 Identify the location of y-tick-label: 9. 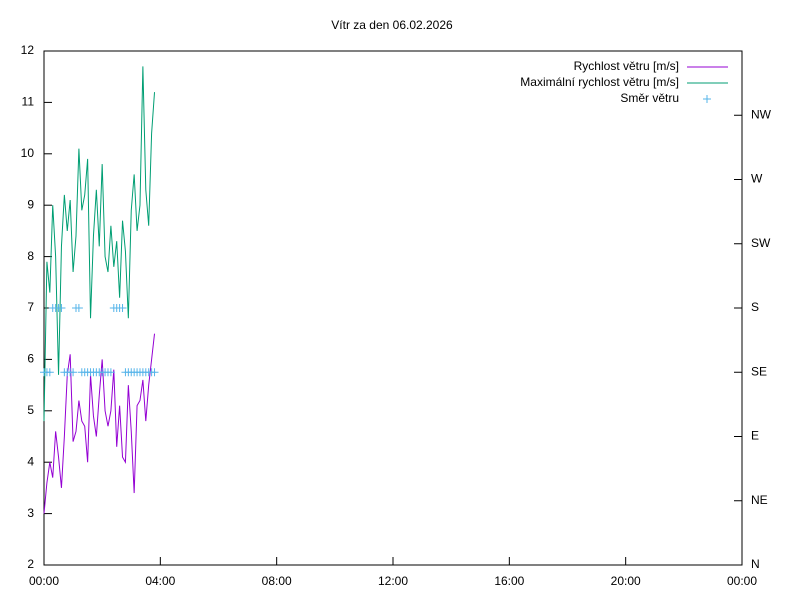
(30, 204).